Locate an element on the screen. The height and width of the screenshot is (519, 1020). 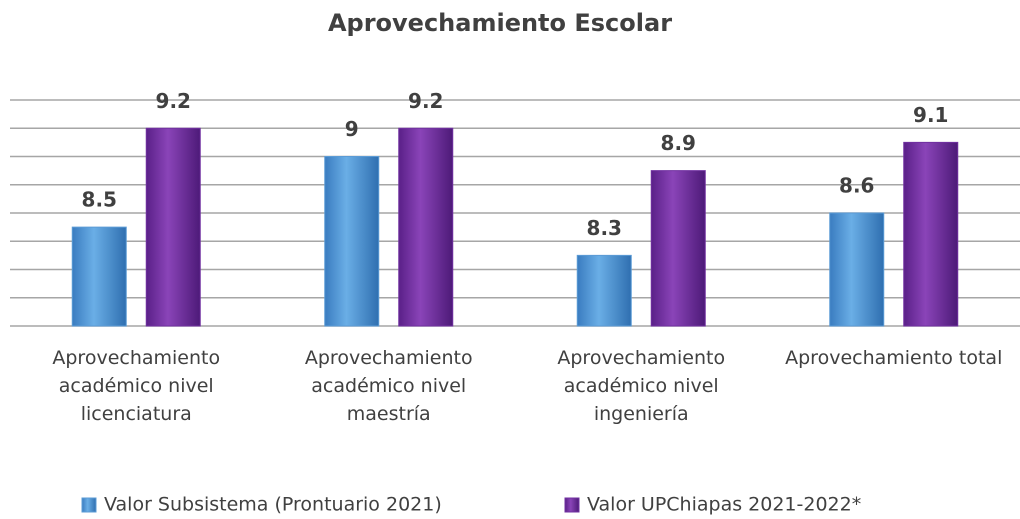
value-label: 9.1 is located at coordinates (930, 115).